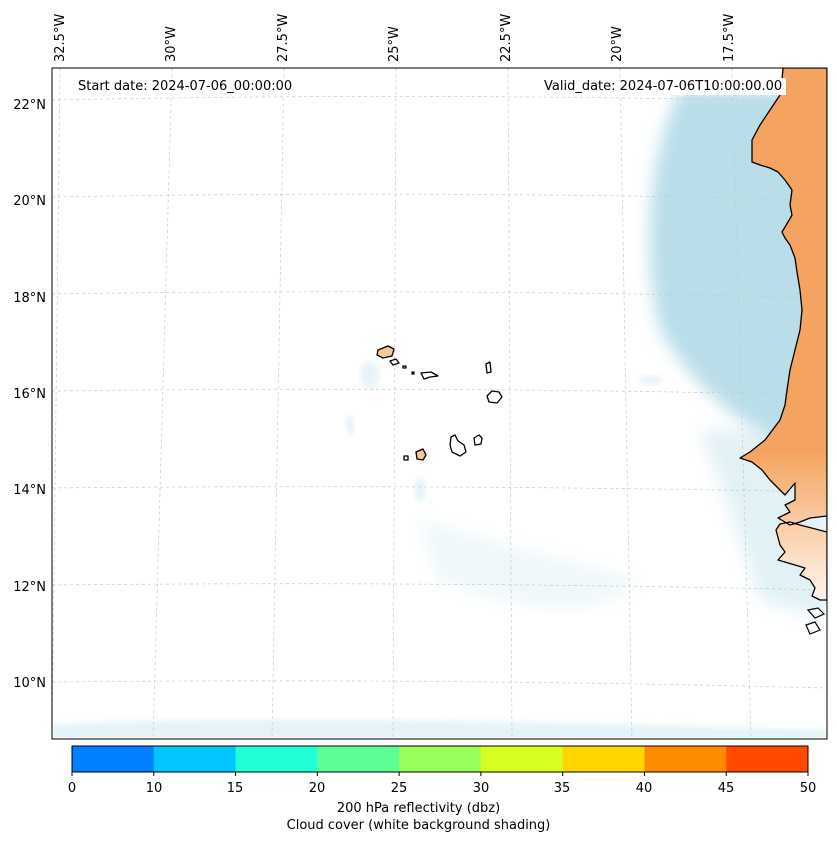 This screenshot has width=837, height=843. Describe the element at coordinates (399, 788) in the screenshot. I see `colorbar-tick-25: 25` at that location.